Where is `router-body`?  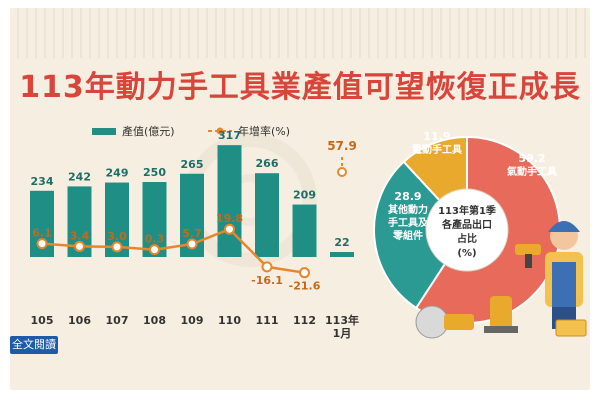 router-body is located at coordinates (501, 313).